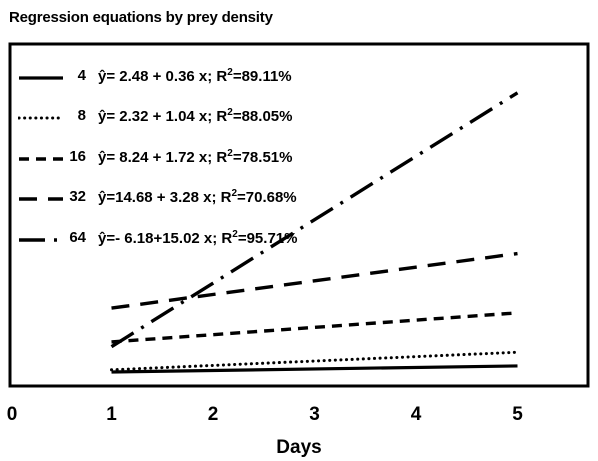  What do you see at coordinates (197, 197) in the screenshot?
I see `regression-equation: ŷ=14.68 + 3.28 x; R2=70.68%` at bounding box center [197, 197].